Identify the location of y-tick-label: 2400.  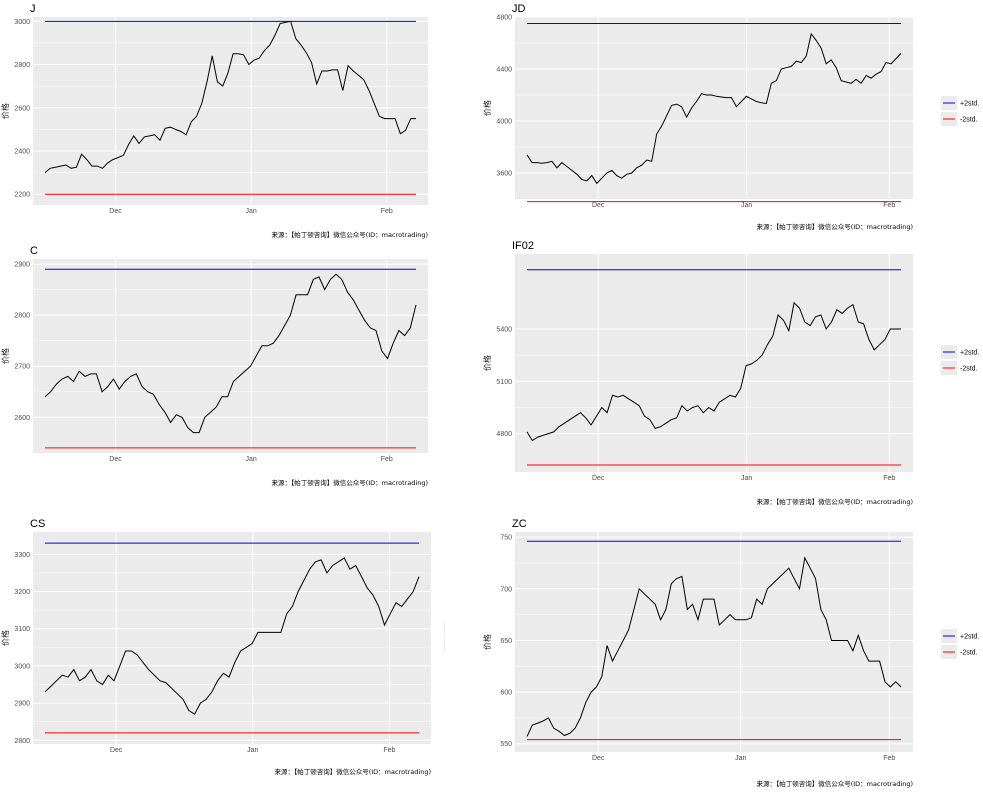
(22, 151).